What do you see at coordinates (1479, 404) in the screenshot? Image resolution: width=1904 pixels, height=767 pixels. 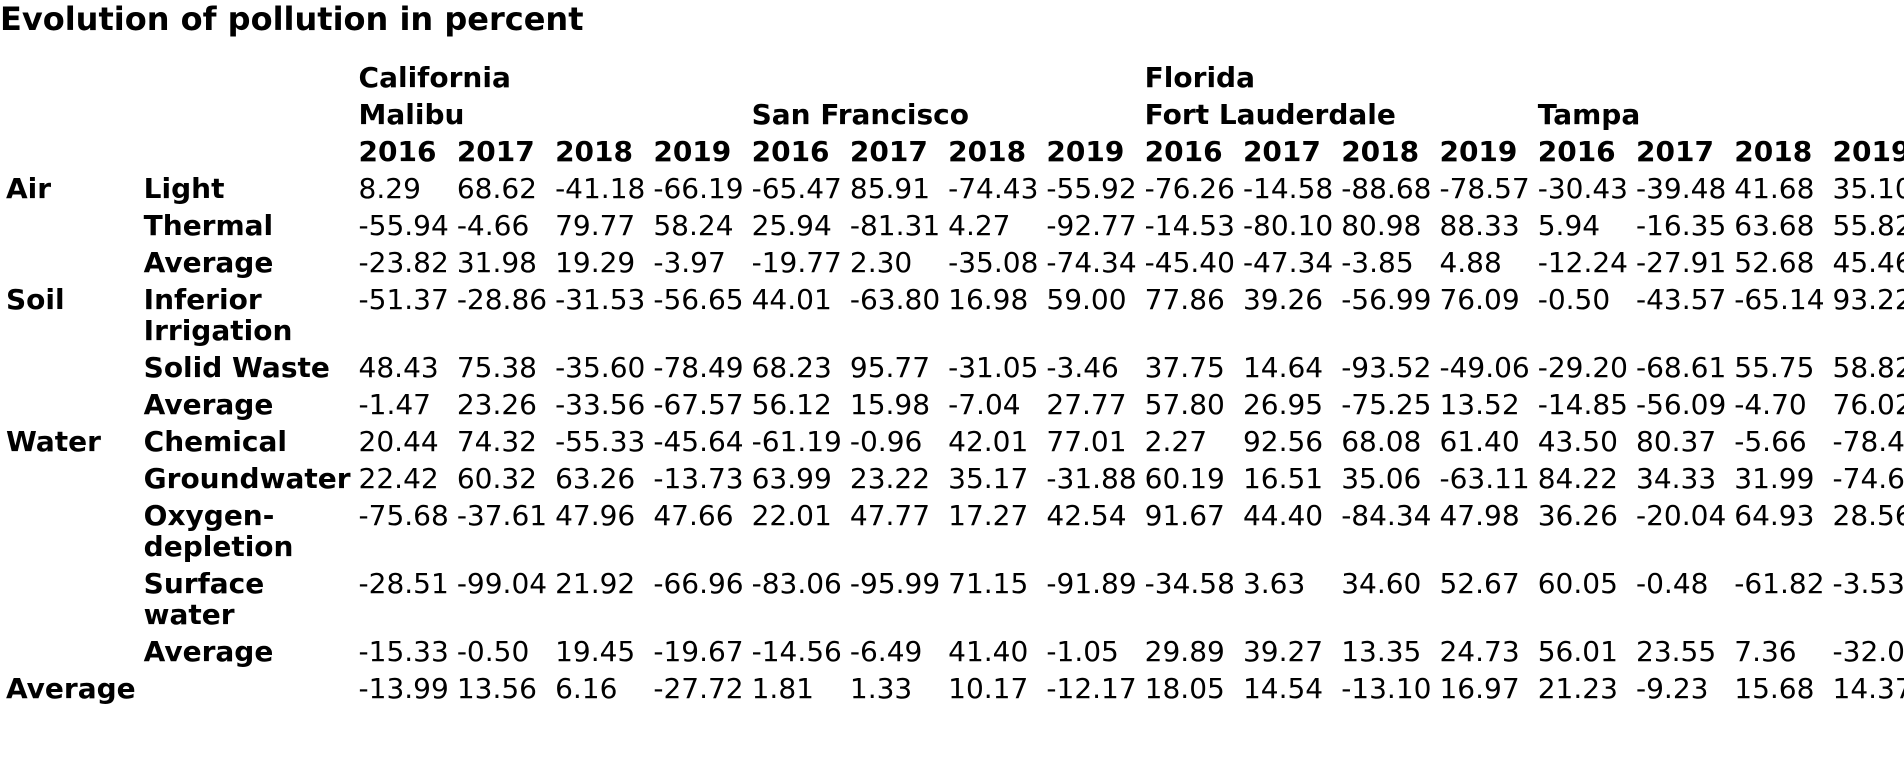 I see `value-cell: 13.52` at bounding box center [1479, 404].